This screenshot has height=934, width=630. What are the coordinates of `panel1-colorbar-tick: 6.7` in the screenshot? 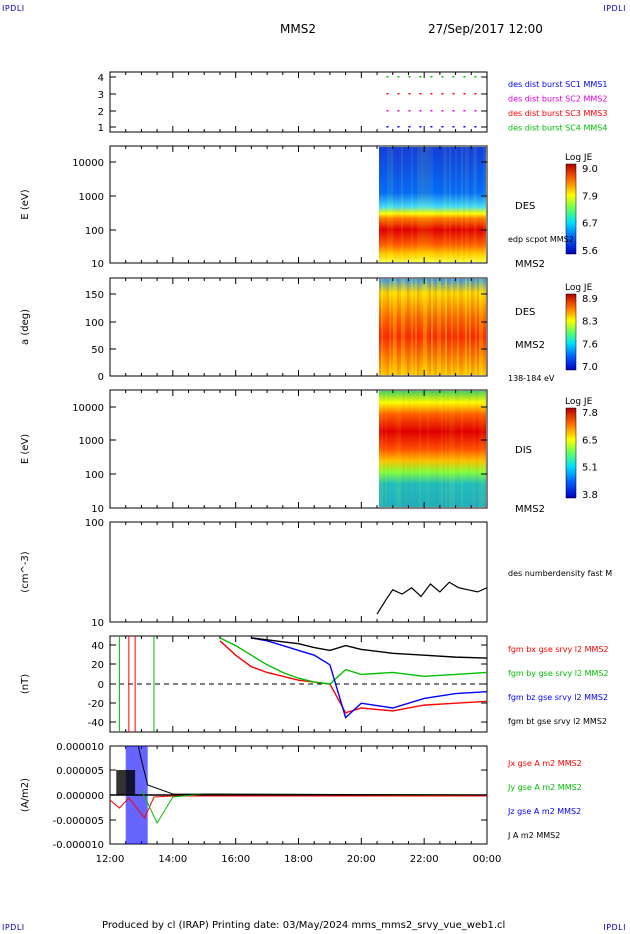 It's located at (590, 224).